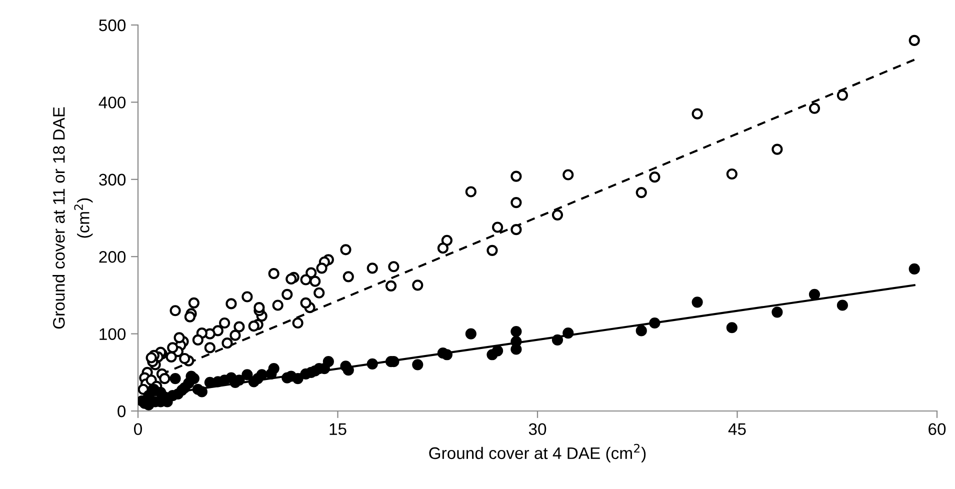 The image size is (955, 489). I want to click on y-tick-label: 500, so click(112, 25).